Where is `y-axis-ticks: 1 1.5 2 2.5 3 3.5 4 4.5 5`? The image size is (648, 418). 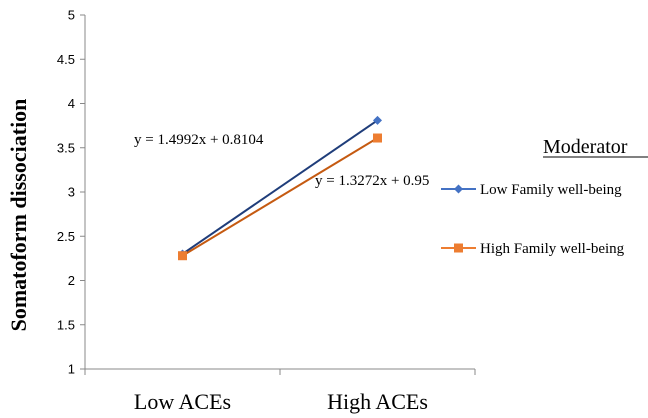
y-axis-ticks: 1 1.5 2 2.5 3 3.5 4 4.5 5 is located at coordinates (71, 192).